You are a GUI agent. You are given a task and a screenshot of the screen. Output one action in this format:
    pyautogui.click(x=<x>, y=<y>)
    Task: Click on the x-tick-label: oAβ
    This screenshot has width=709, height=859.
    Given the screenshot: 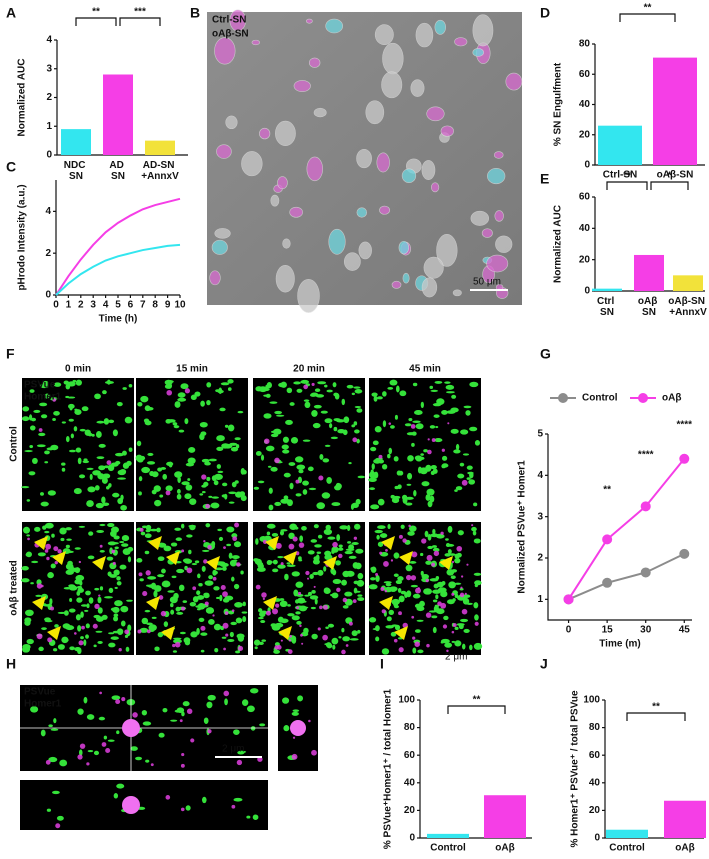 What is the action you would take?
    pyautogui.click(x=504, y=848)
    